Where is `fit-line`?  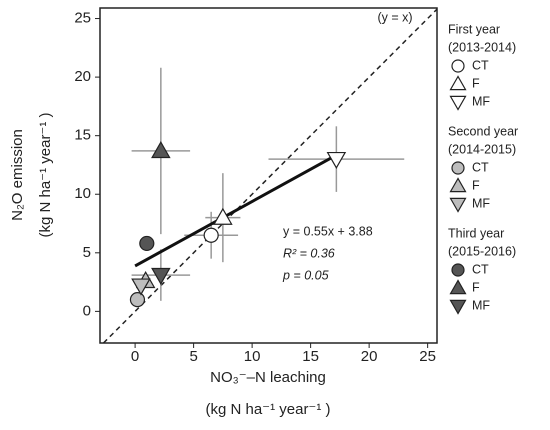 fit-line is located at coordinates (236, 210).